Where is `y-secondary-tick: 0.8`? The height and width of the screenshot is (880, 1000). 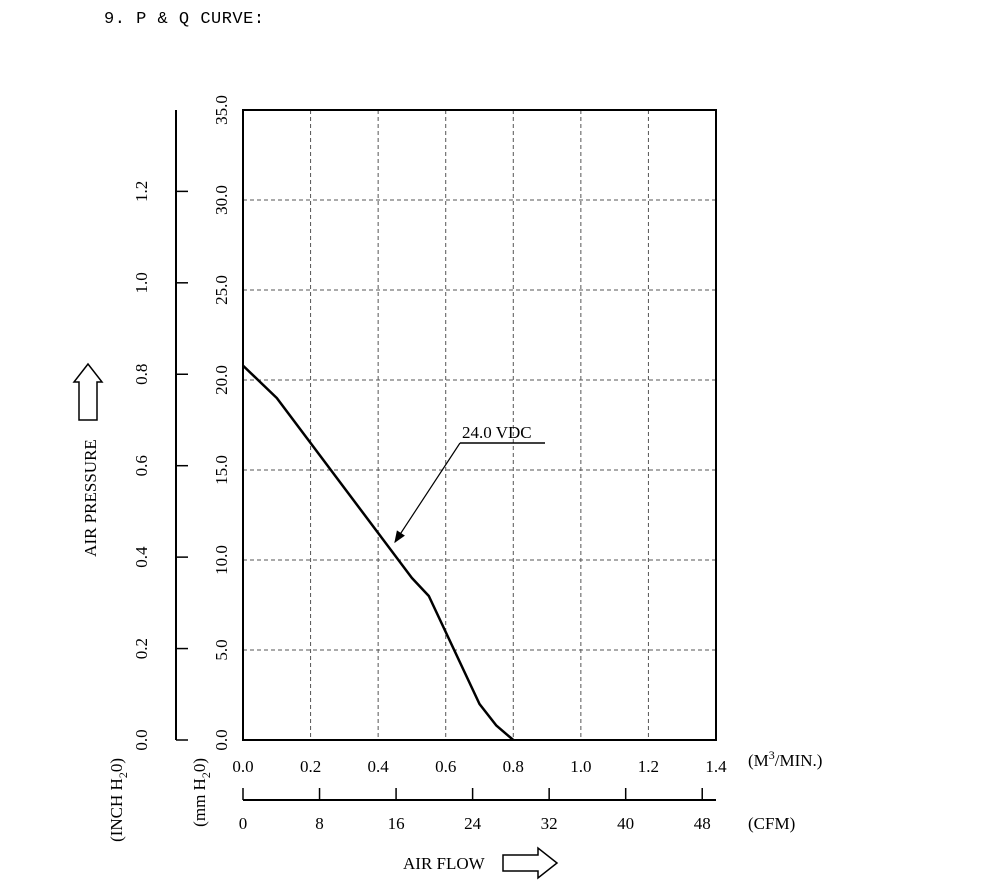
y-secondary-tick: 0.8 is located at coordinates (141, 374).